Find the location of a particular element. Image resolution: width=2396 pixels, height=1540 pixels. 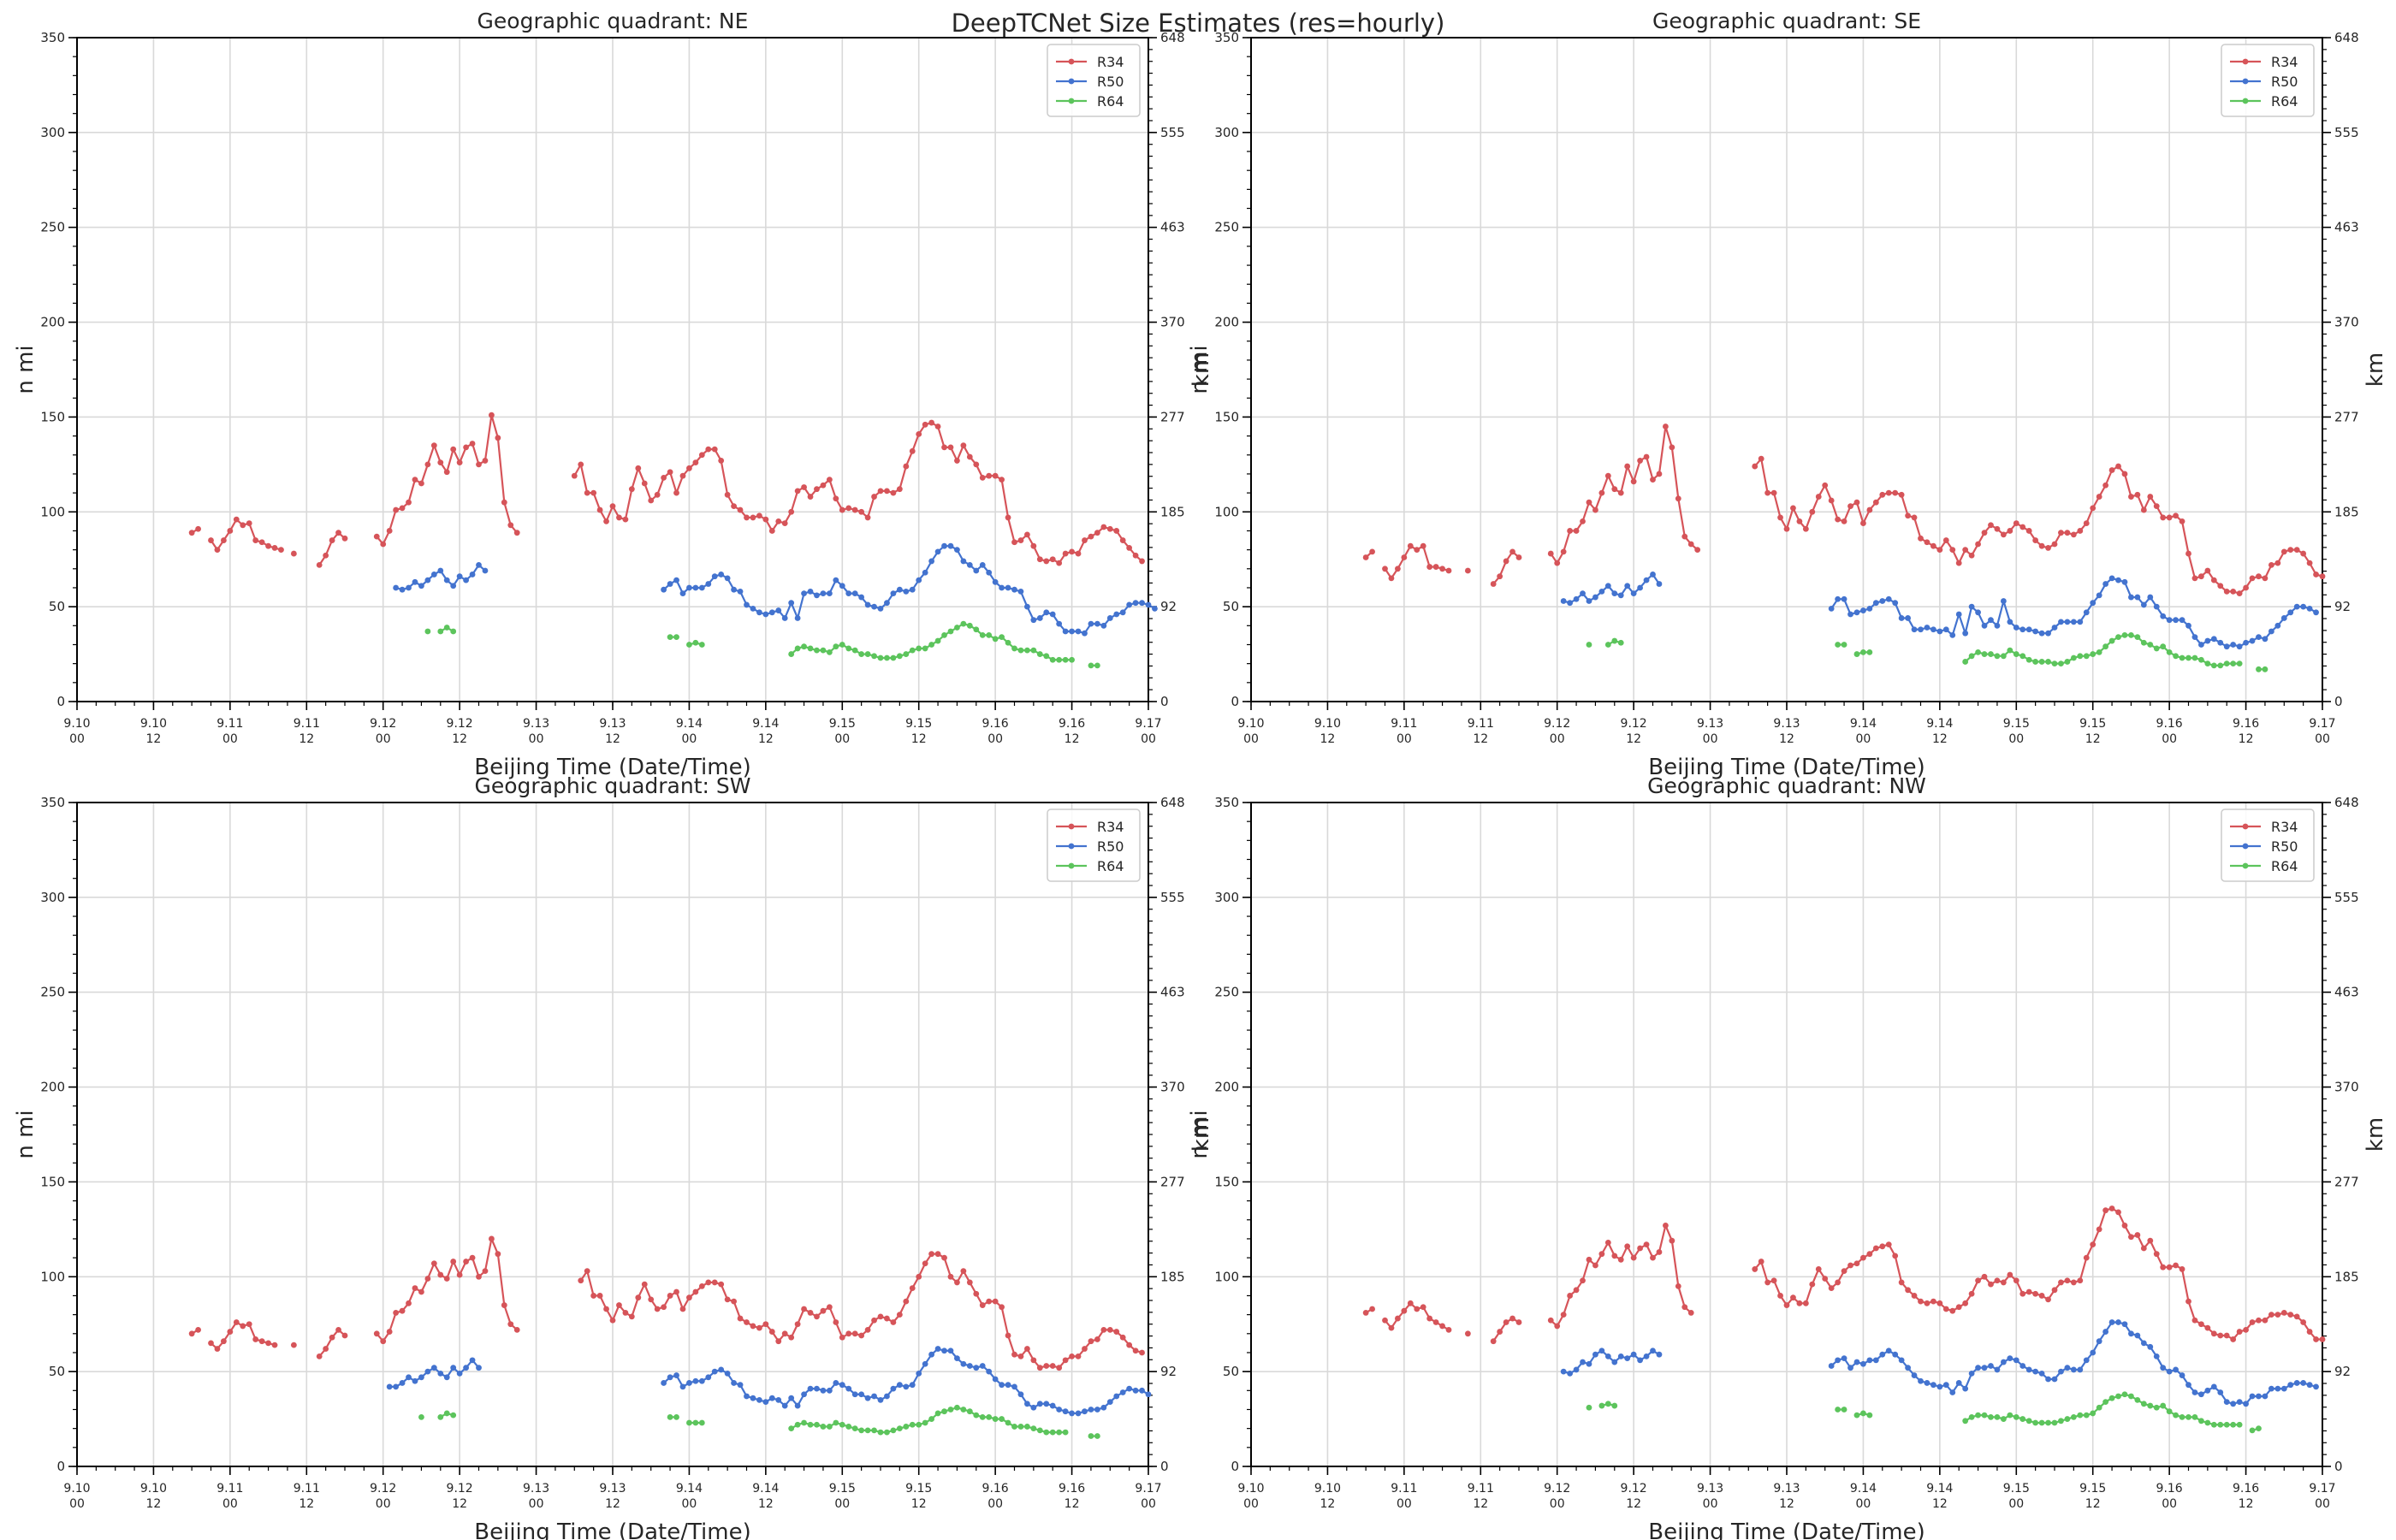

panel-title: Geographic quadrant: NW is located at coordinates (1786, 785).